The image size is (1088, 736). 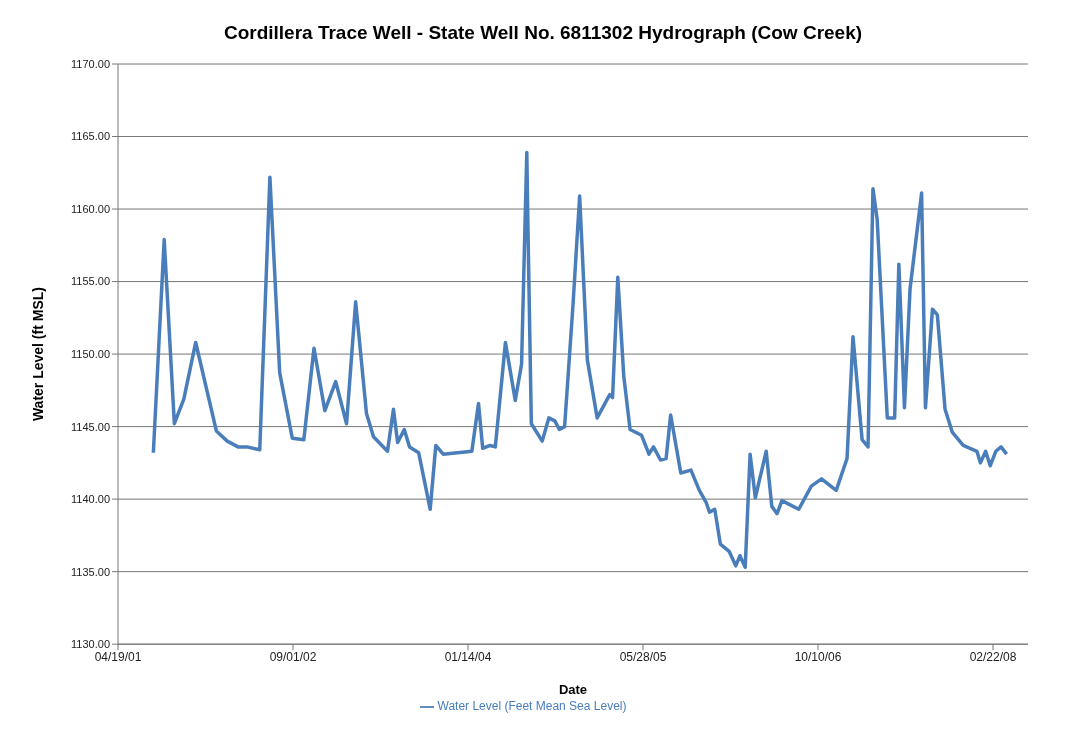 What do you see at coordinates (37, 354) in the screenshot?
I see `y-axis-title: Water Level (ft MSL)` at bounding box center [37, 354].